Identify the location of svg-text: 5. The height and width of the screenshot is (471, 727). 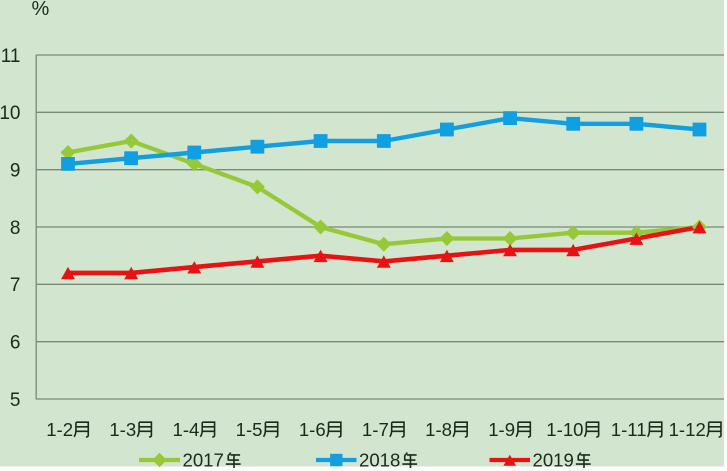
(15, 400).